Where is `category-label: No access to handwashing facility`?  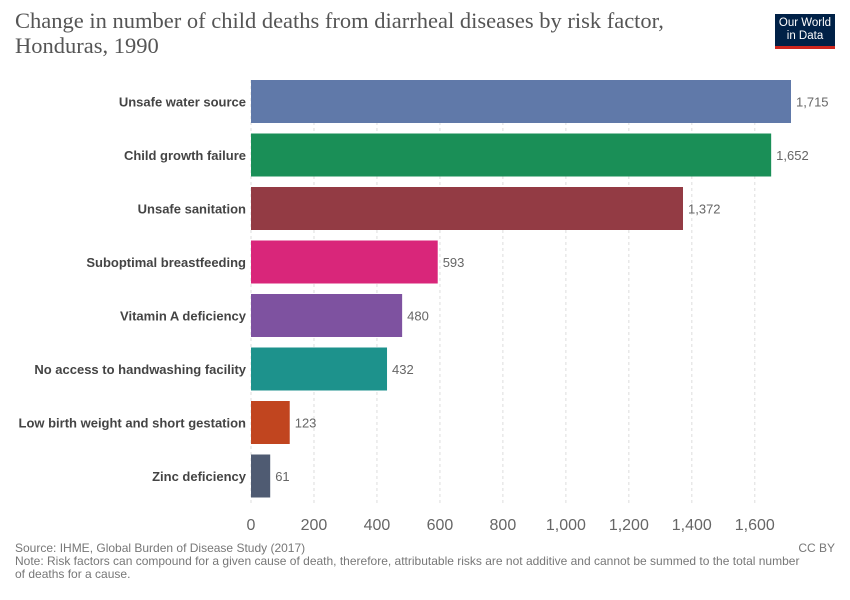
category-label: No access to handwashing facility is located at coordinates (140, 369).